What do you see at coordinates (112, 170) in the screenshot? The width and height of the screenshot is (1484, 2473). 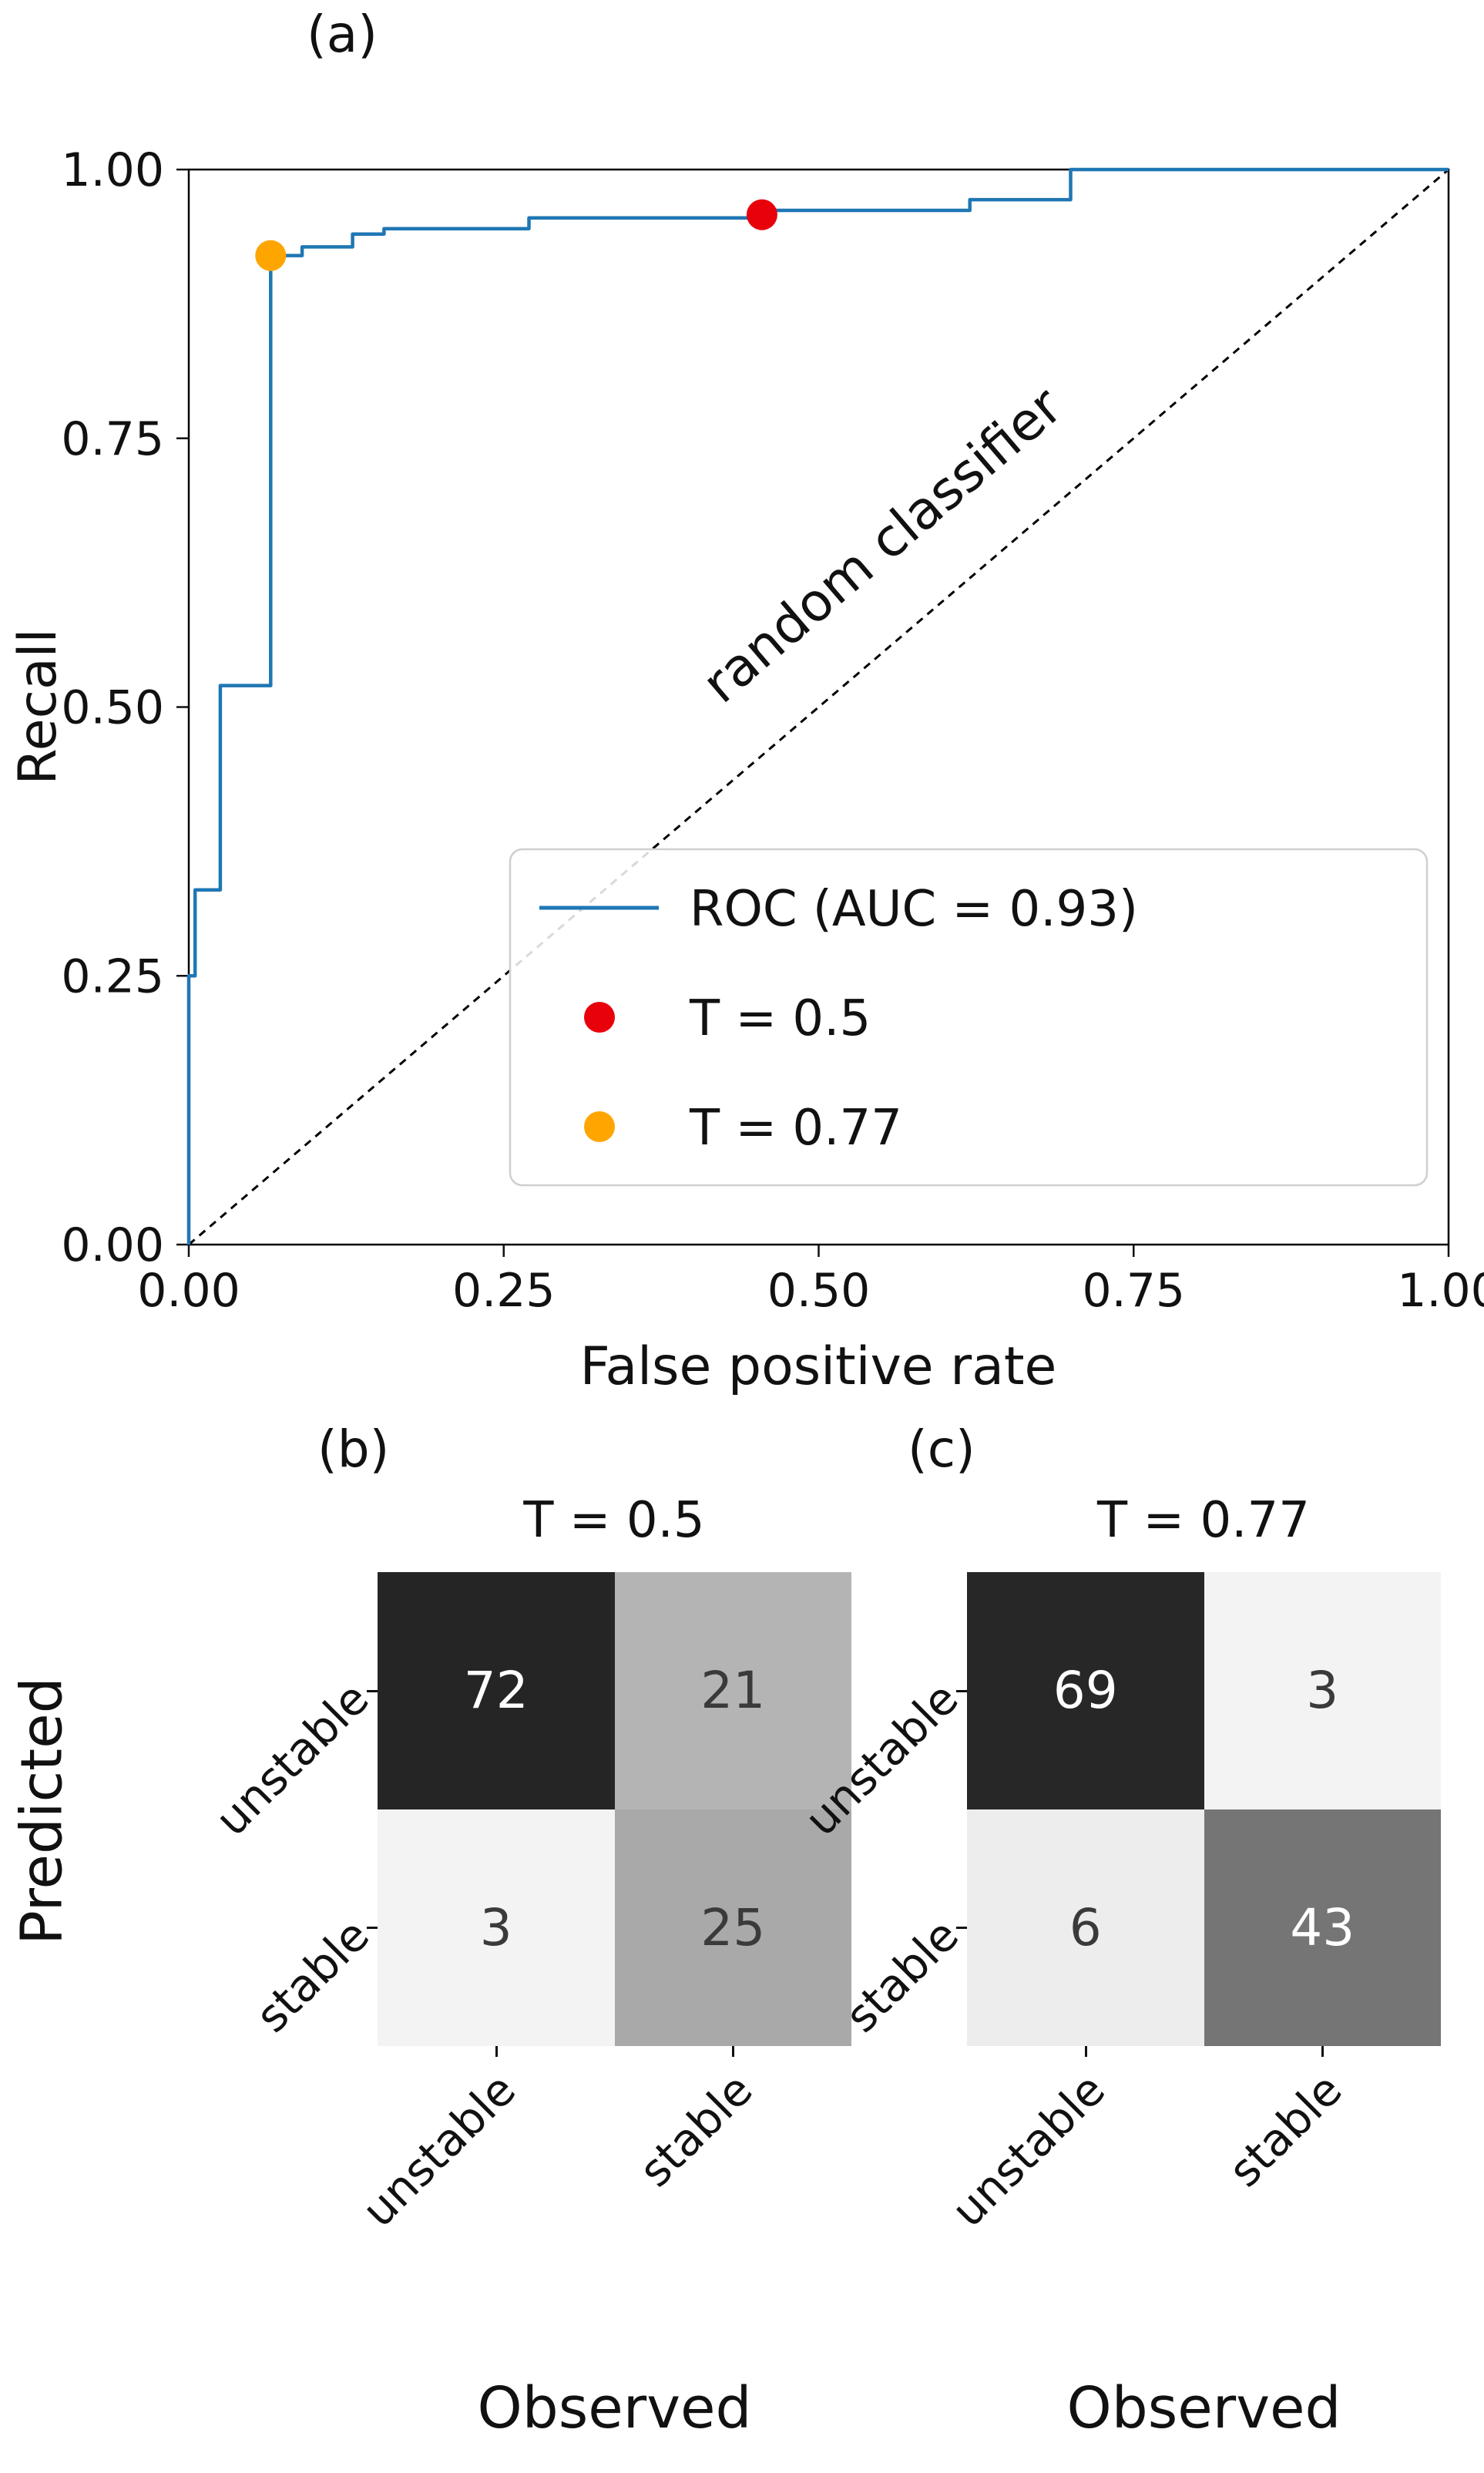 I see `y-tick-label: 1.00` at bounding box center [112, 170].